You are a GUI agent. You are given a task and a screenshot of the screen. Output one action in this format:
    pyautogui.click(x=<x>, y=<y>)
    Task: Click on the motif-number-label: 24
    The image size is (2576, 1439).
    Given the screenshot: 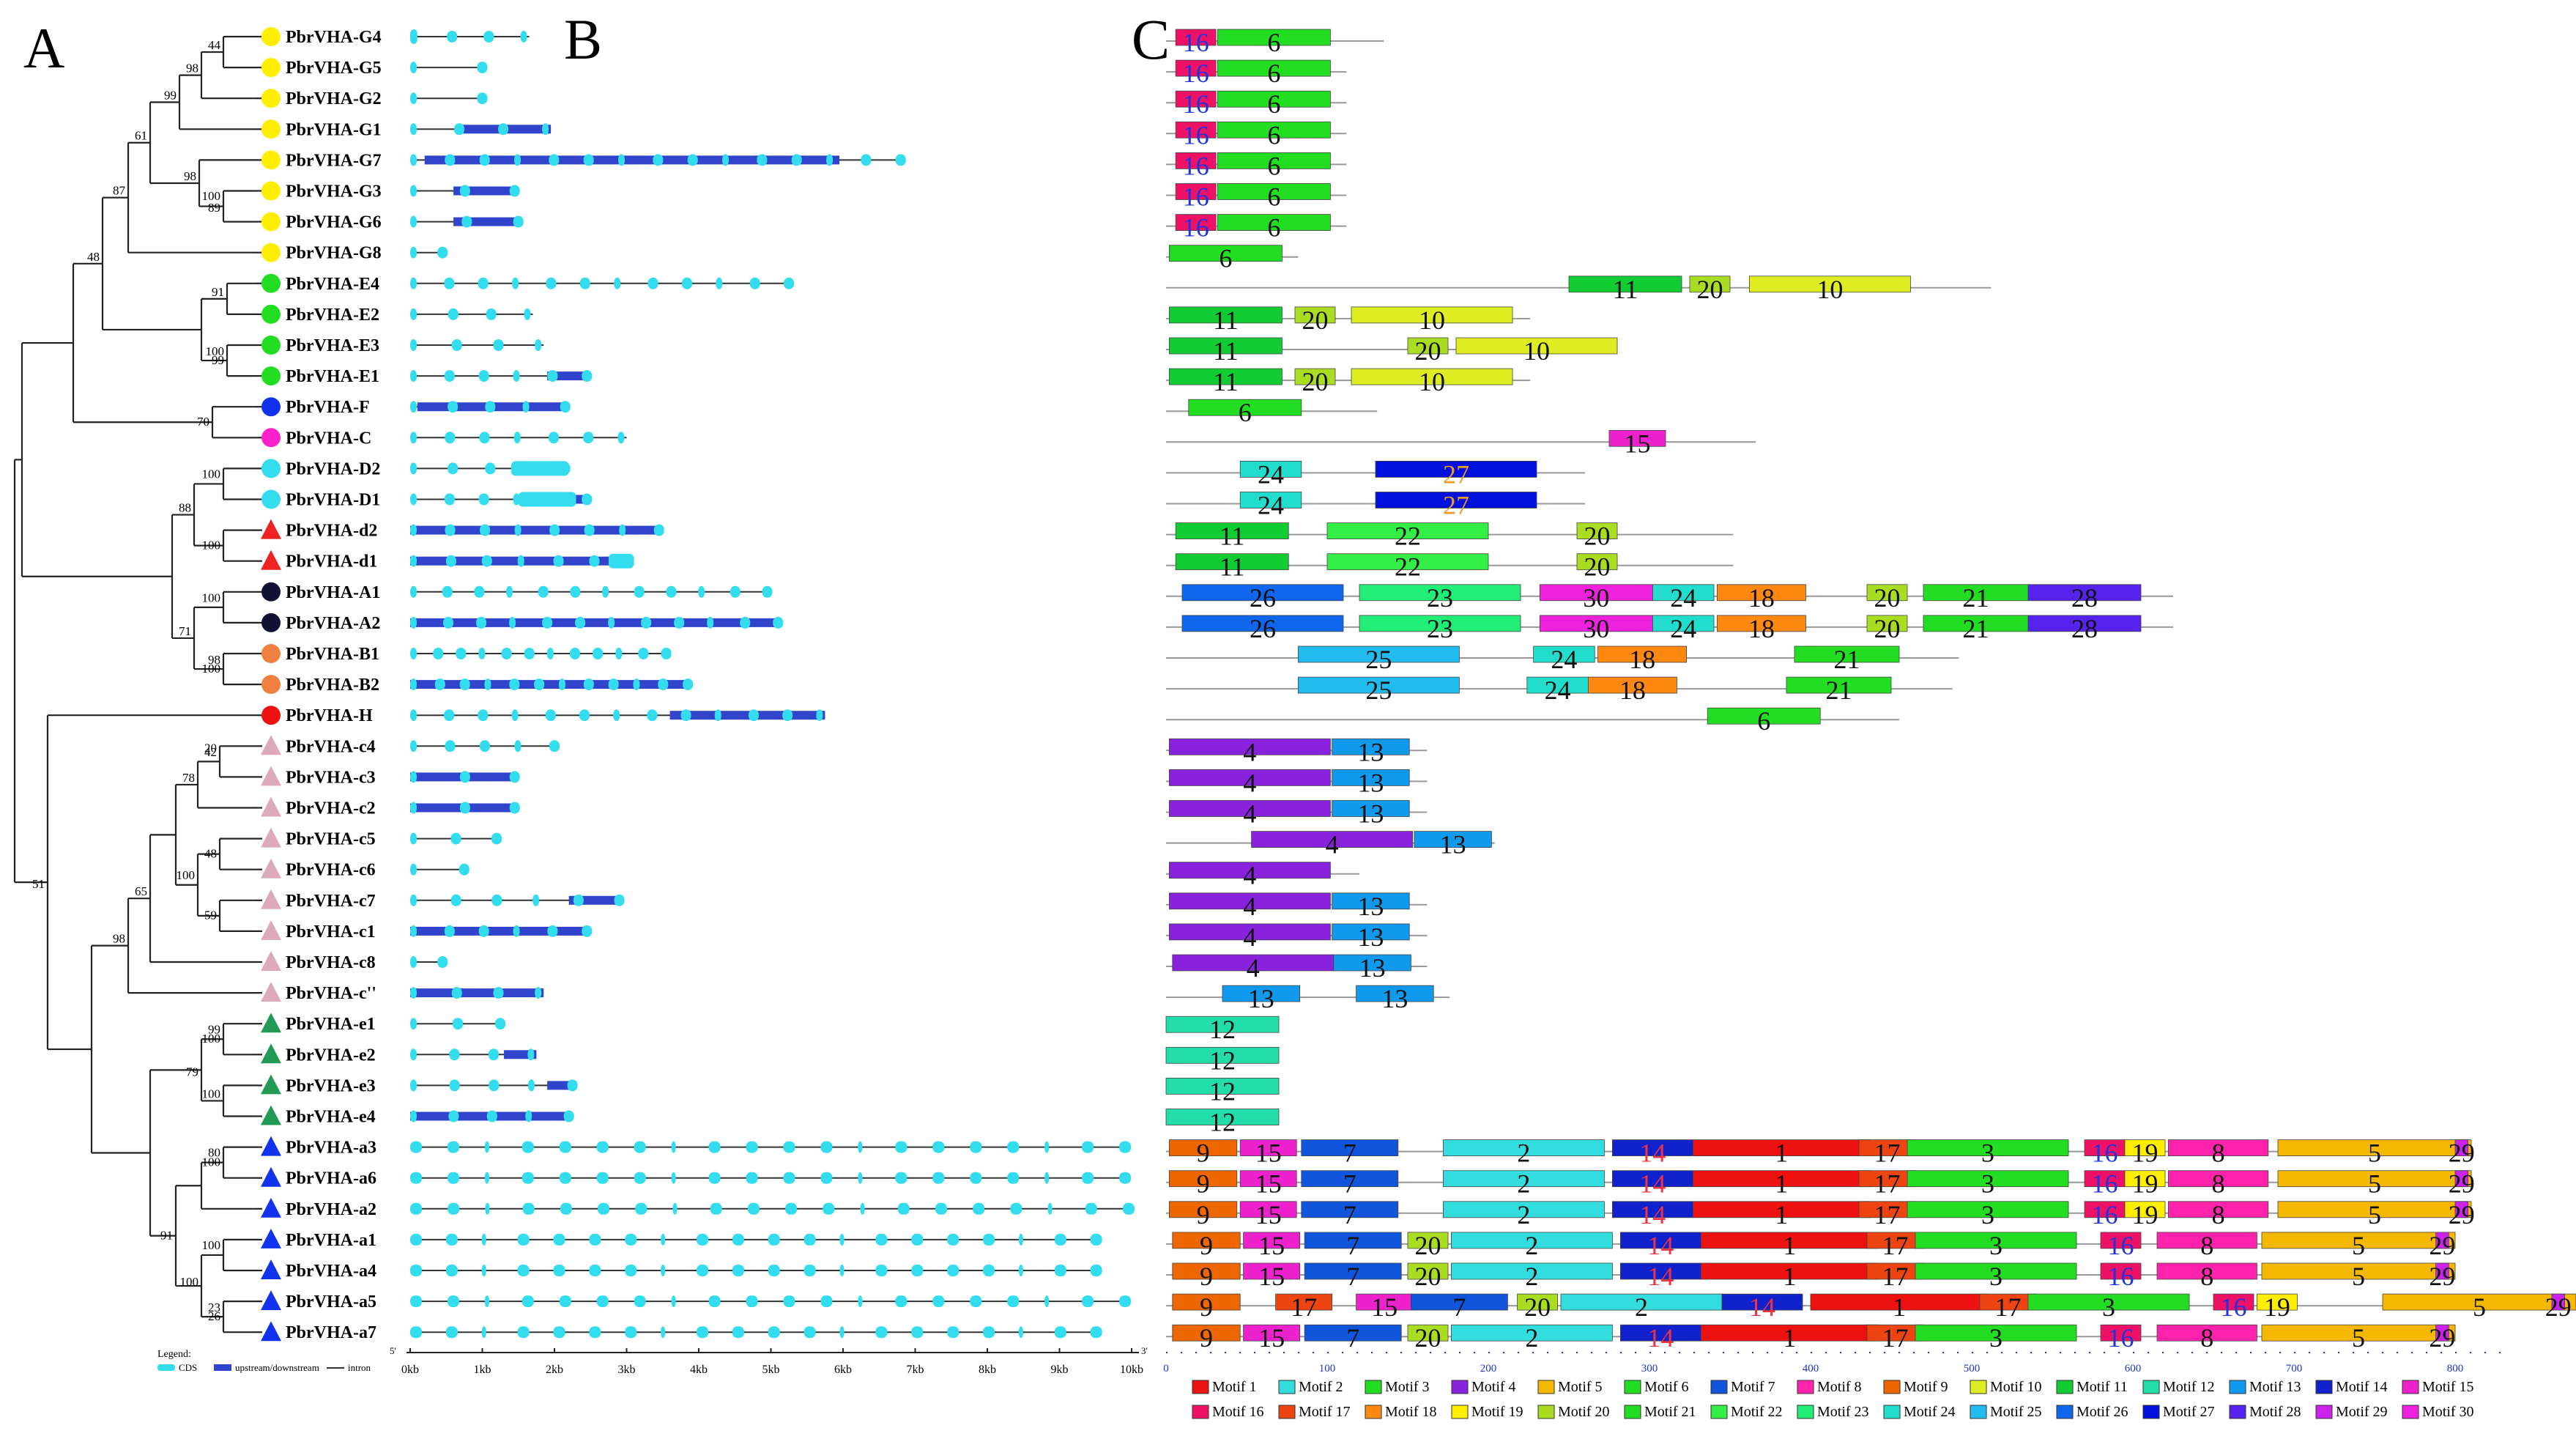 What is the action you would take?
    pyautogui.click(x=1683, y=628)
    